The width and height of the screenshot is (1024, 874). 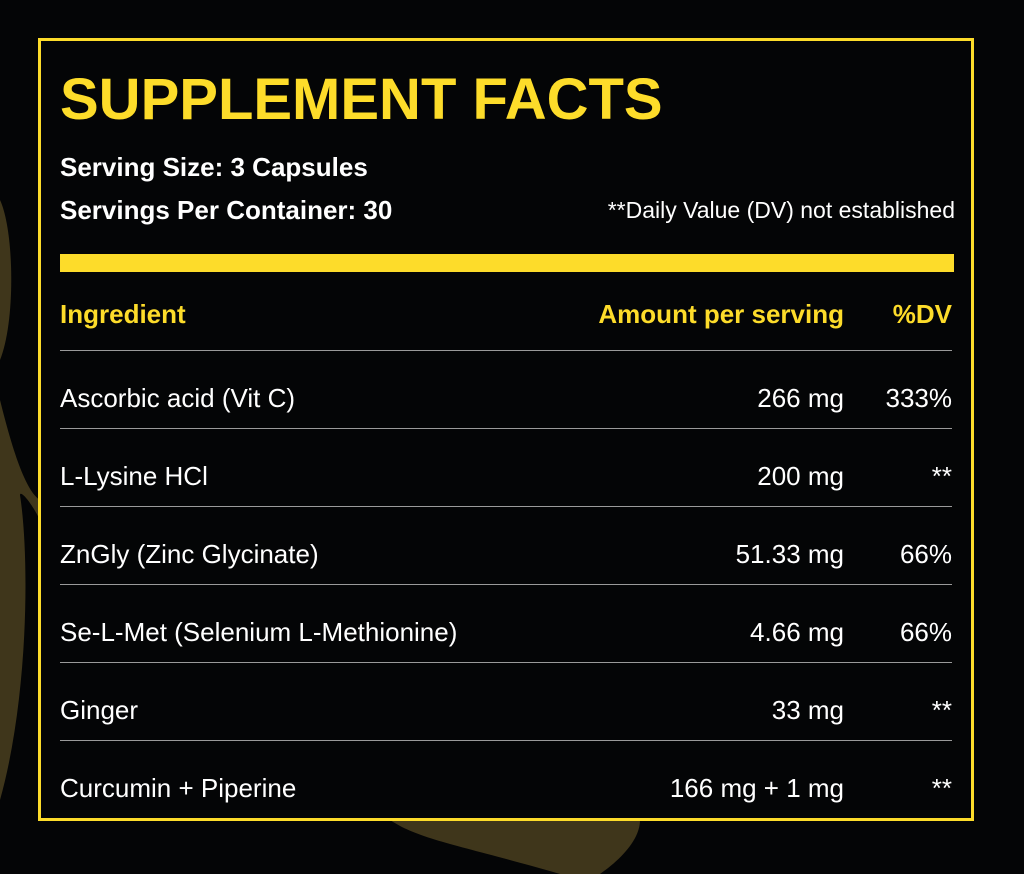 I want to click on ingredient-name: Ascorbic acid (Vit C), so click(x=178, y=398).